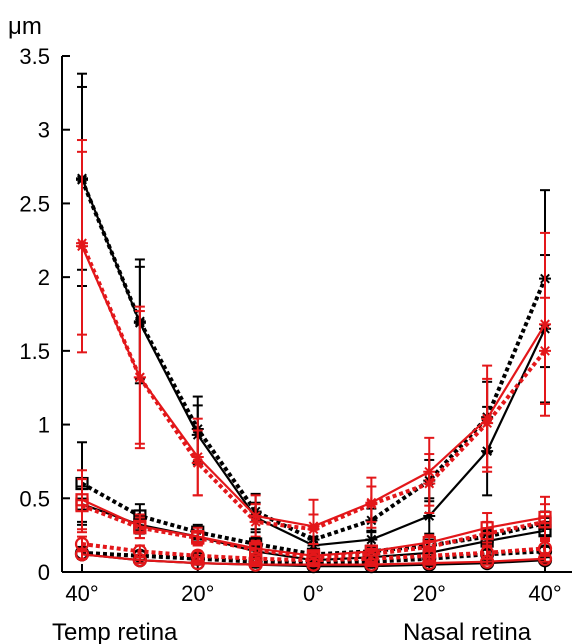 Image resolution: width=572 pixels, height=644 pixels. Describe the element at coordinates (44, 130) in the screenshot. I see `y-tick-label: 3` at that location.